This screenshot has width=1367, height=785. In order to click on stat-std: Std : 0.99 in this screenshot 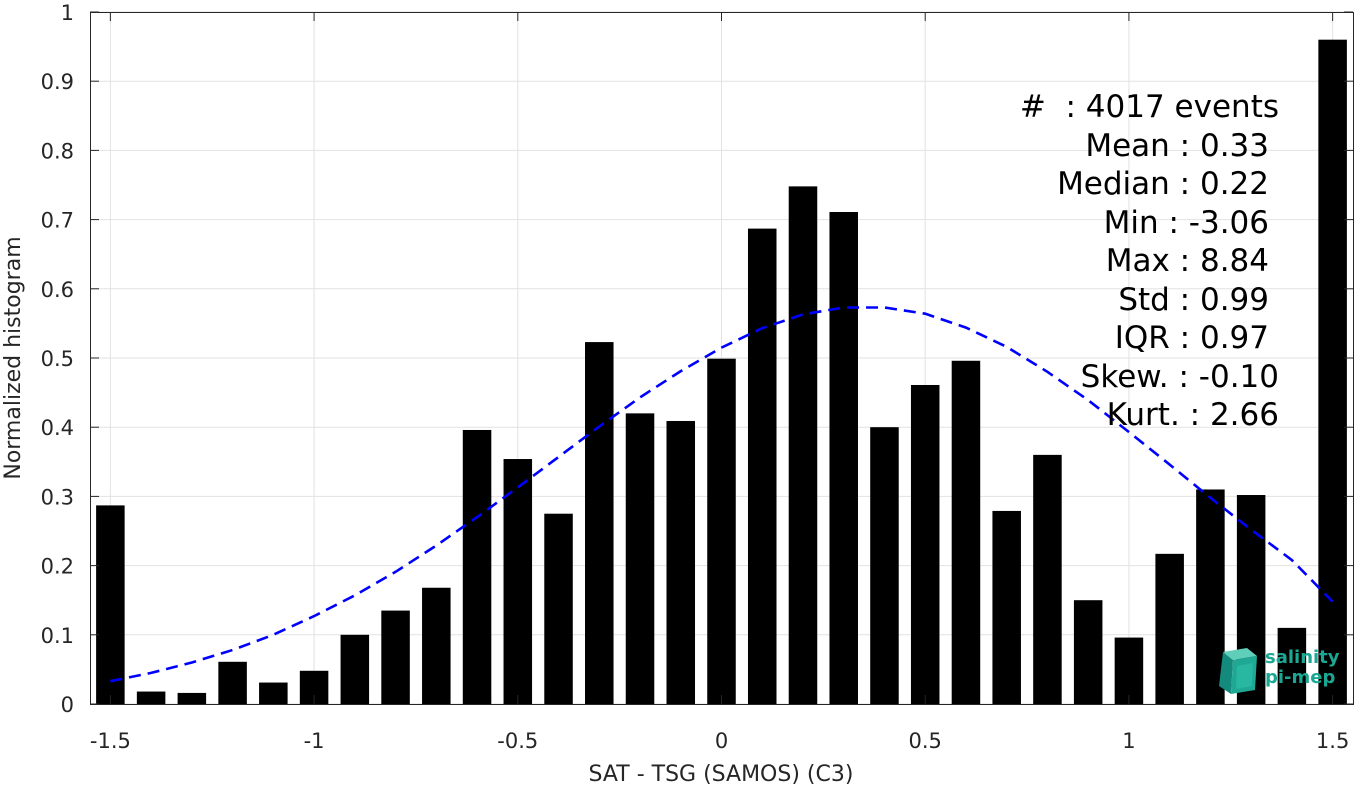, I will do `click(1193, 299)`.